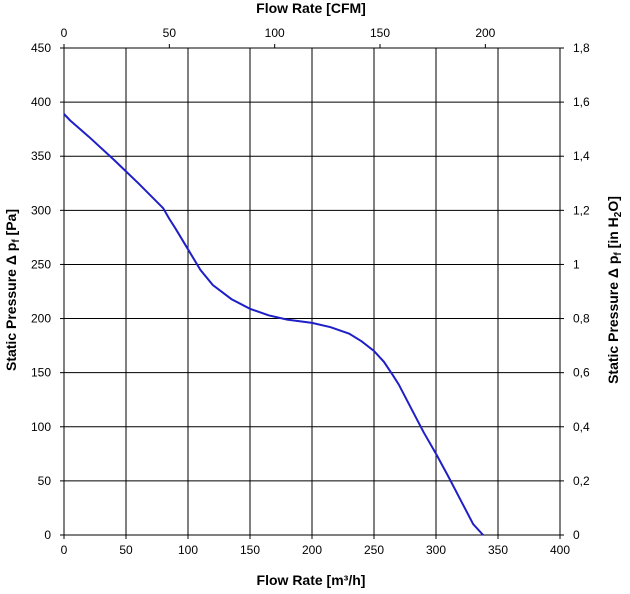 Image resolution: width=630 pixels, height=594 pixels. Describe the element at coordinates (312, 550) in the screenshot. I see `x-tick-label-bottom: 200` at that location.